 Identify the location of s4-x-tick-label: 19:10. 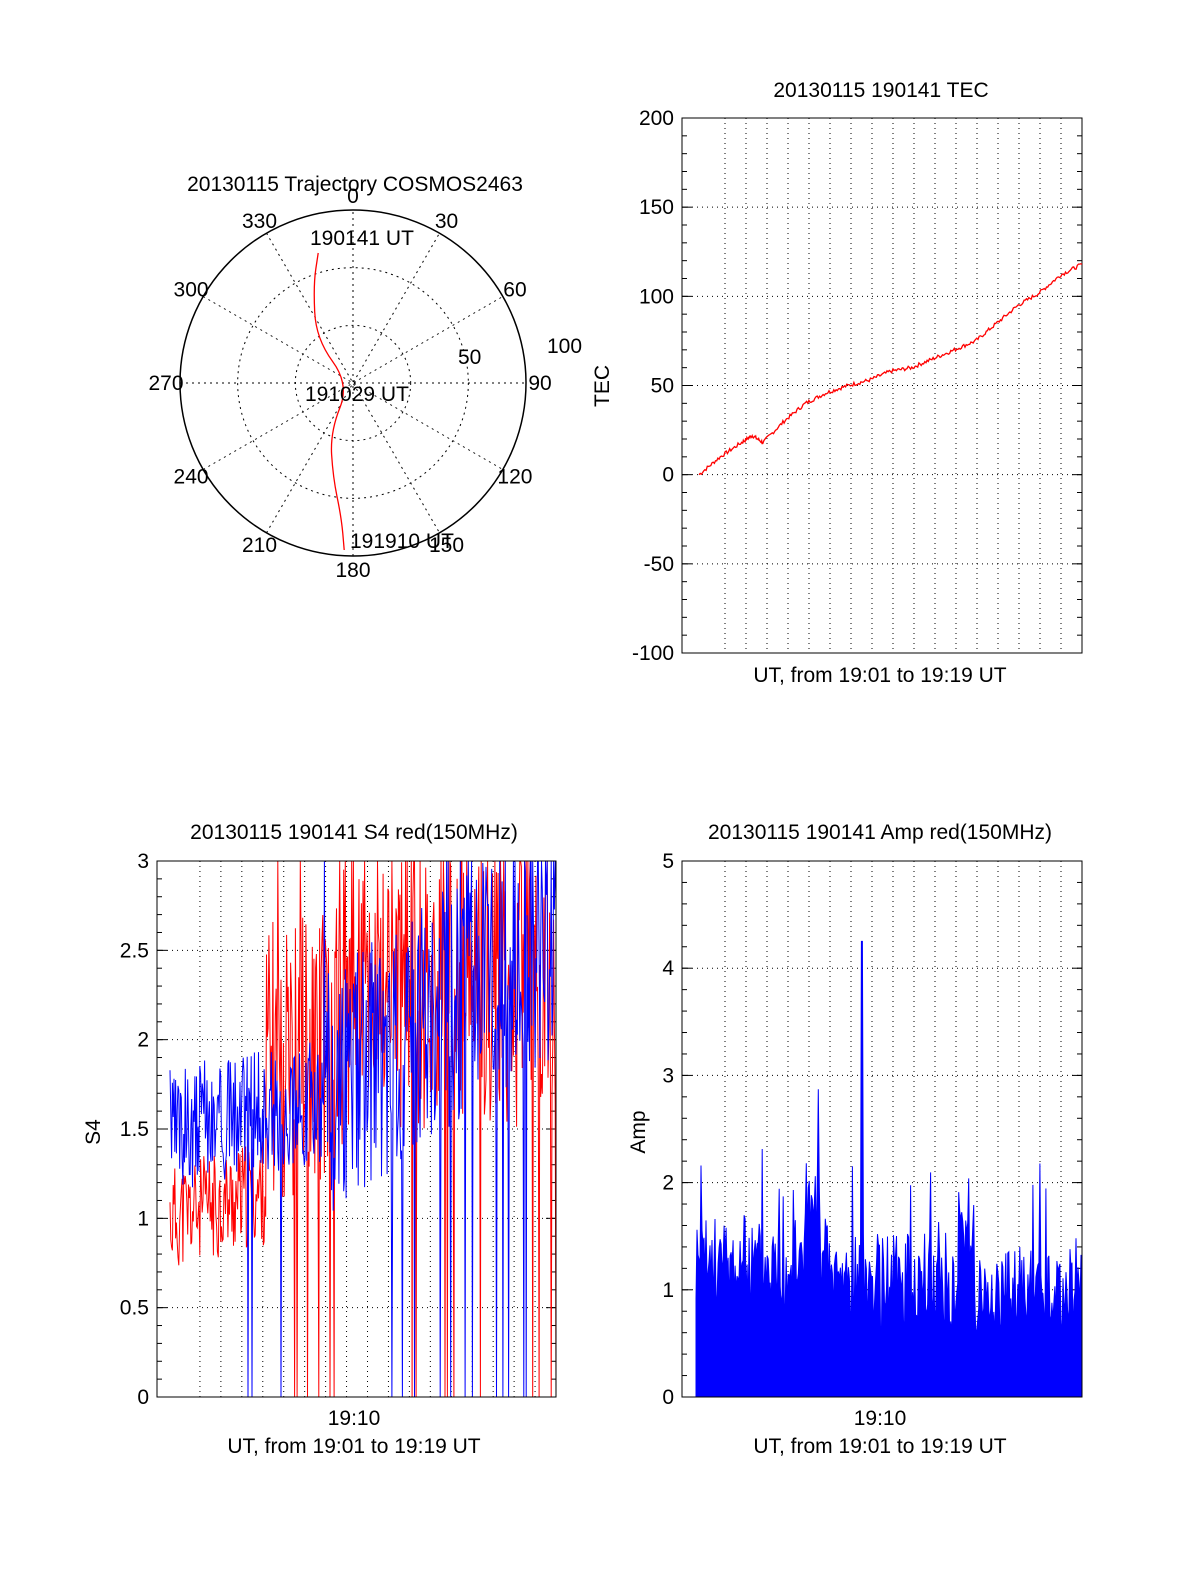
(354, 1418).